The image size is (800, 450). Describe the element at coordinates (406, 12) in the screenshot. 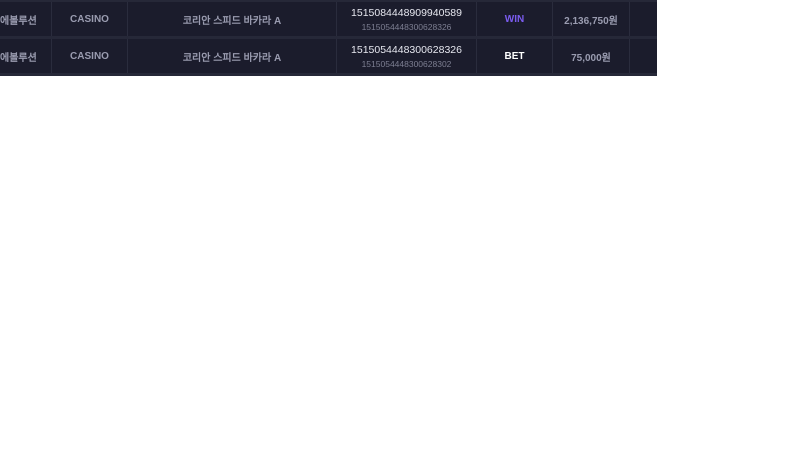

I see `transaction-id: 1515084448909940589` at that location.